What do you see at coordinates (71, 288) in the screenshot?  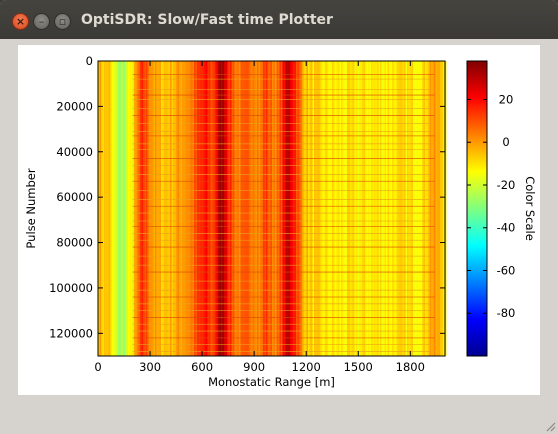 I see `y-tick-label: 100000` at bounding box center [71, 288].